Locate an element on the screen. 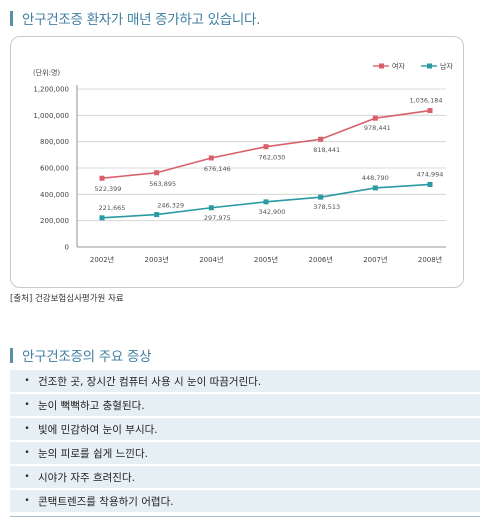 The width and height of the screenshot is (490, 531). data-label: 522,399 is located at coordinates (108, 189).